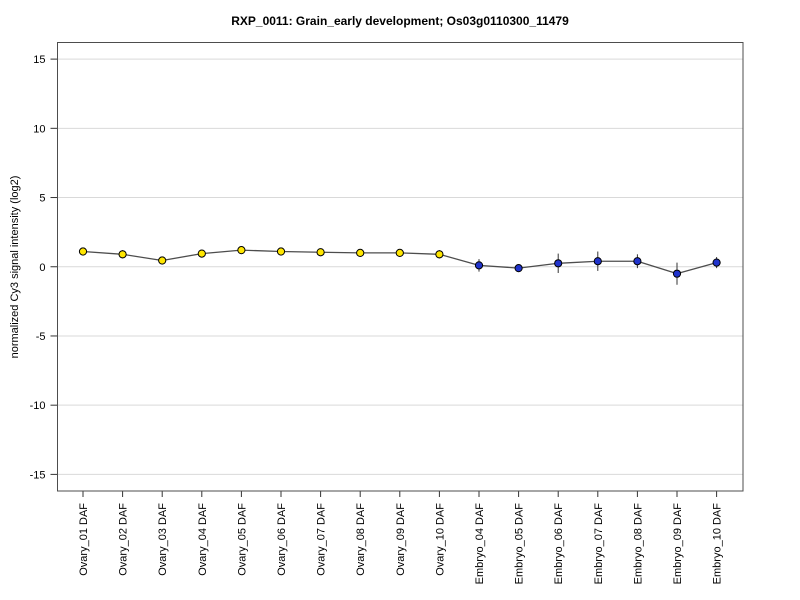 The height and width of the screenshot is (600, 800). Describe the element at coordinates (599, 544) in the screenshot. I see `x-tick-label: Embryo_07 DAF` at that location.